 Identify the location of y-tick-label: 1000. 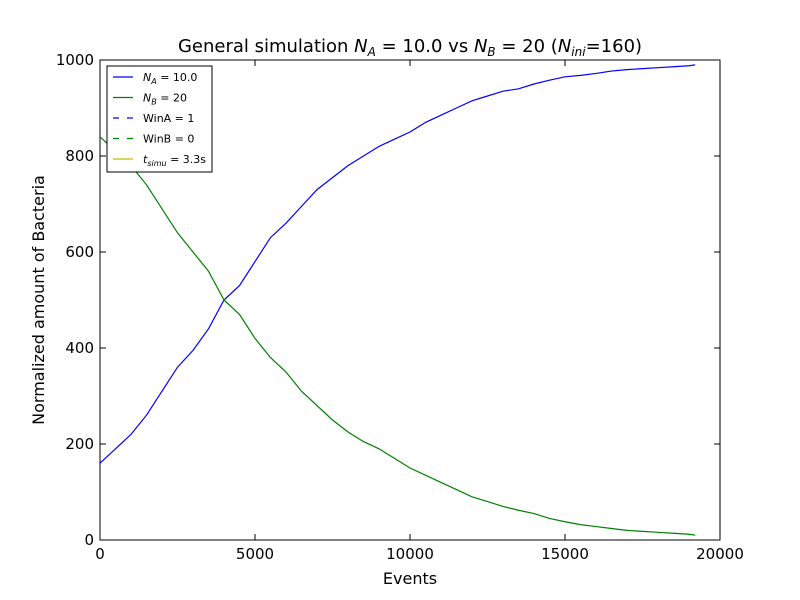
(75, 60).